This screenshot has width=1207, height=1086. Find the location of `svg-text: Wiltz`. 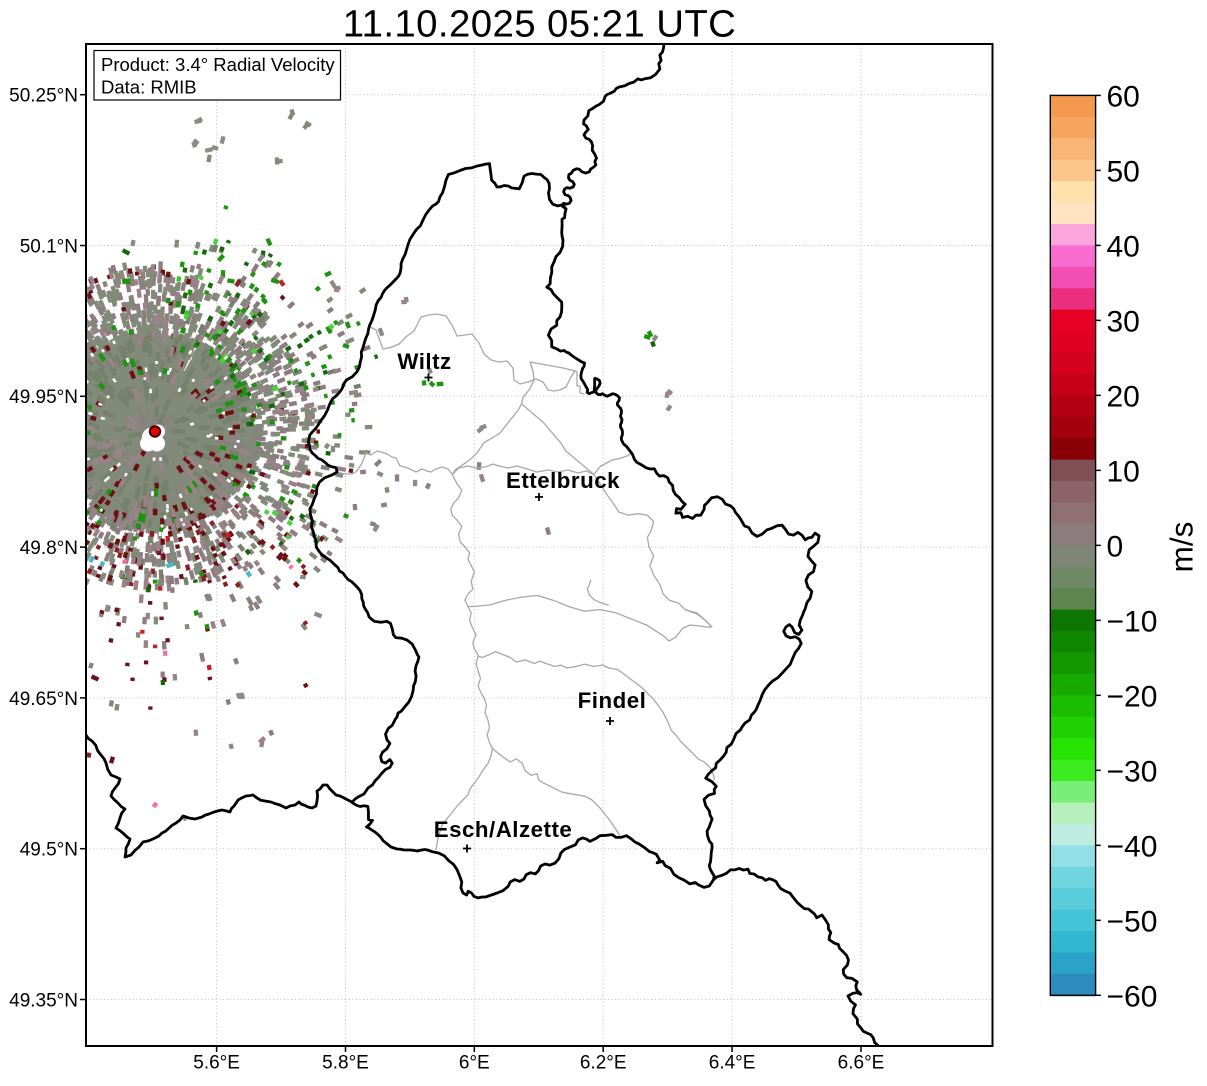

svg-text: Wiltz is located at coordinates (424, 361).